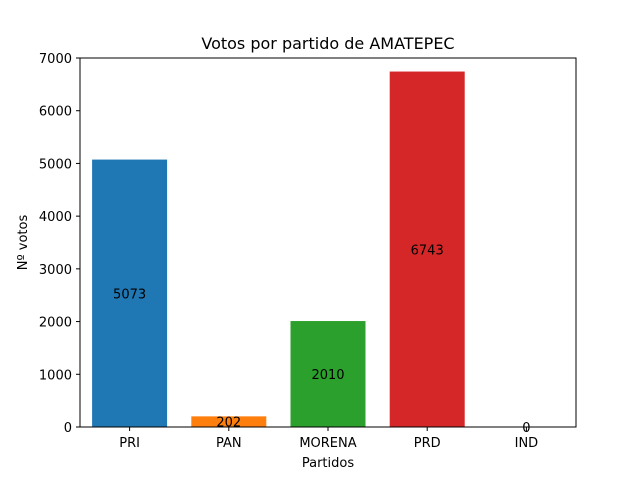 This screenshot has height=480, width=640. Describe the element at coordinates (55, 164) in the screenshot. I see `y-tick-label-5000: 5000` at that location.